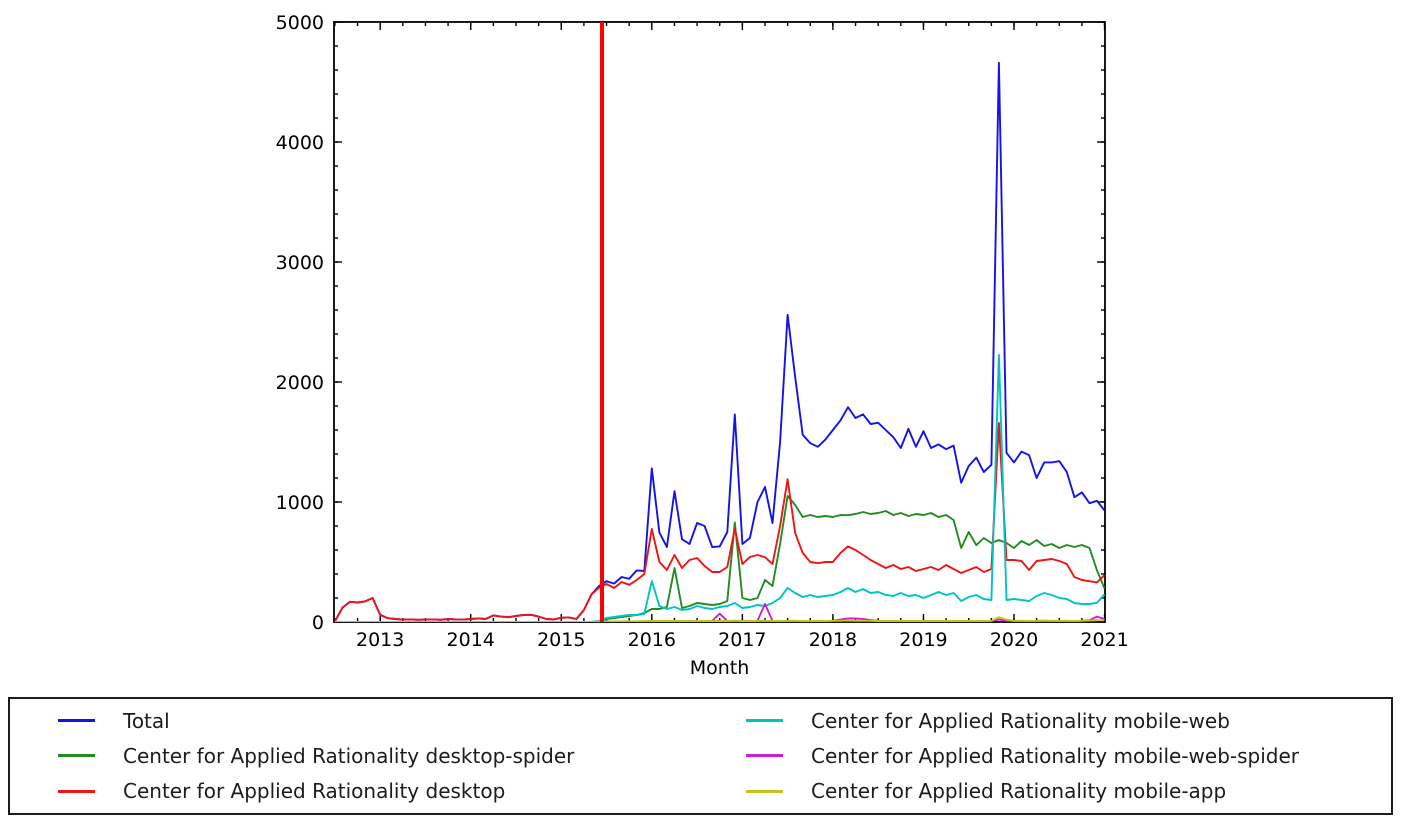 Image resolution: width=1405 pixels, height=825 pixels. Describe the element at coordinates (833, 640) in the screenshot. I see `x-tick-label: 2018` at that location.